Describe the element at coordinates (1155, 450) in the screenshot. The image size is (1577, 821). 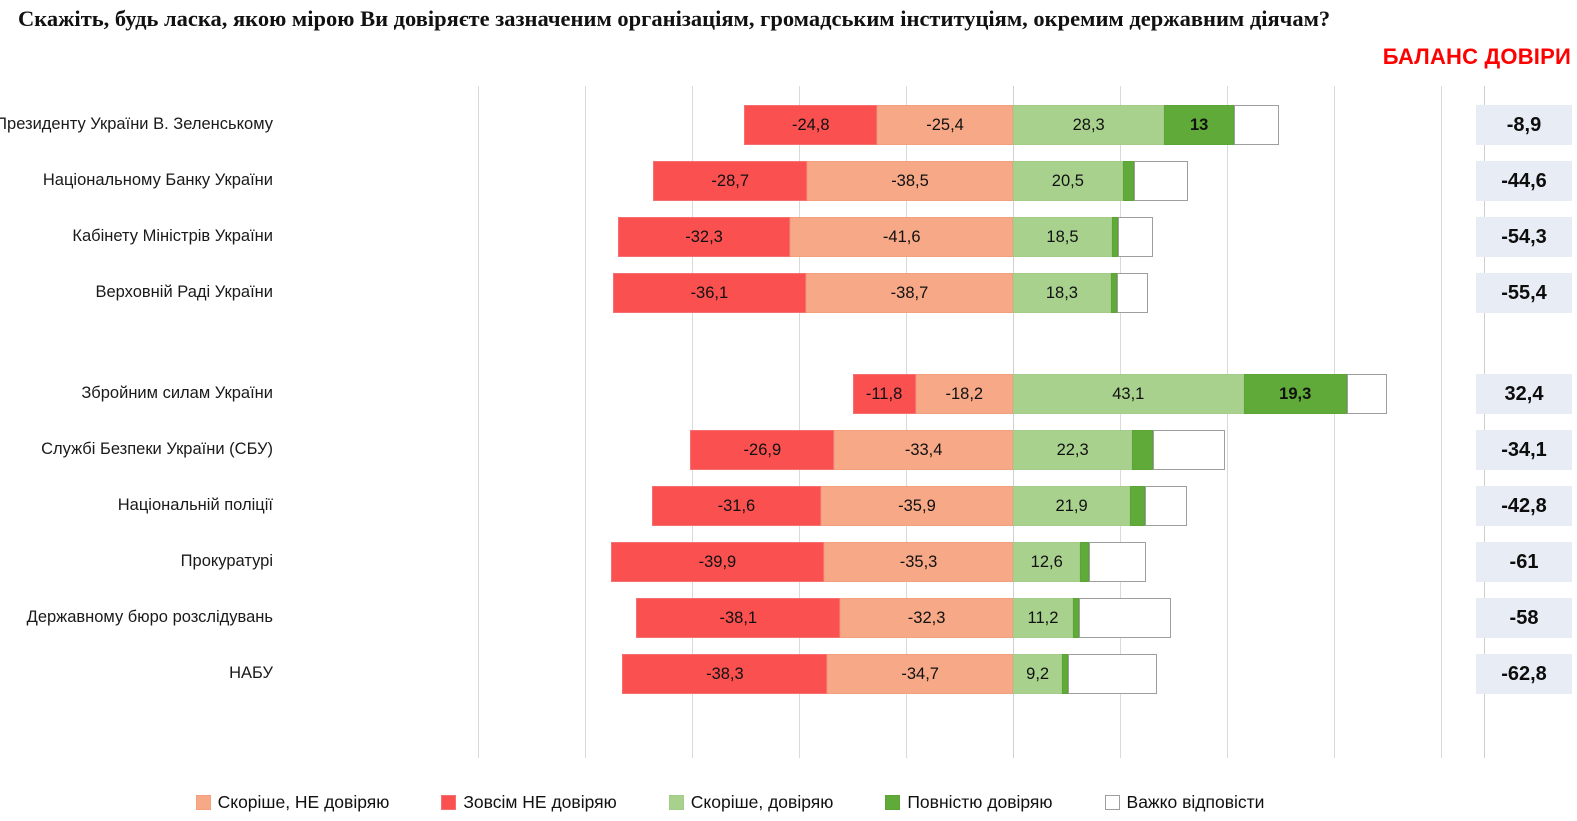
I see `bar-segment-fully-trust: 3,9` at that location.